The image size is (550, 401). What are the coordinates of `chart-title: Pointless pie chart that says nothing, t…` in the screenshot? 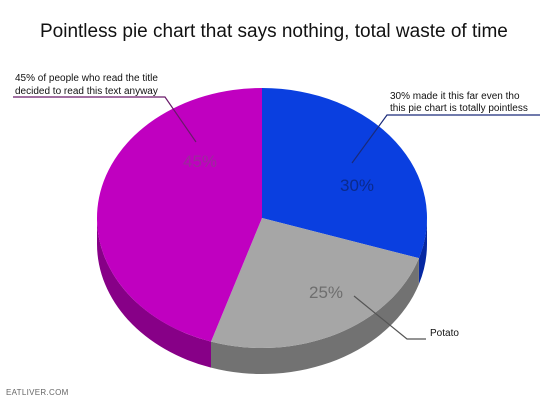 It's located at (274, 31).